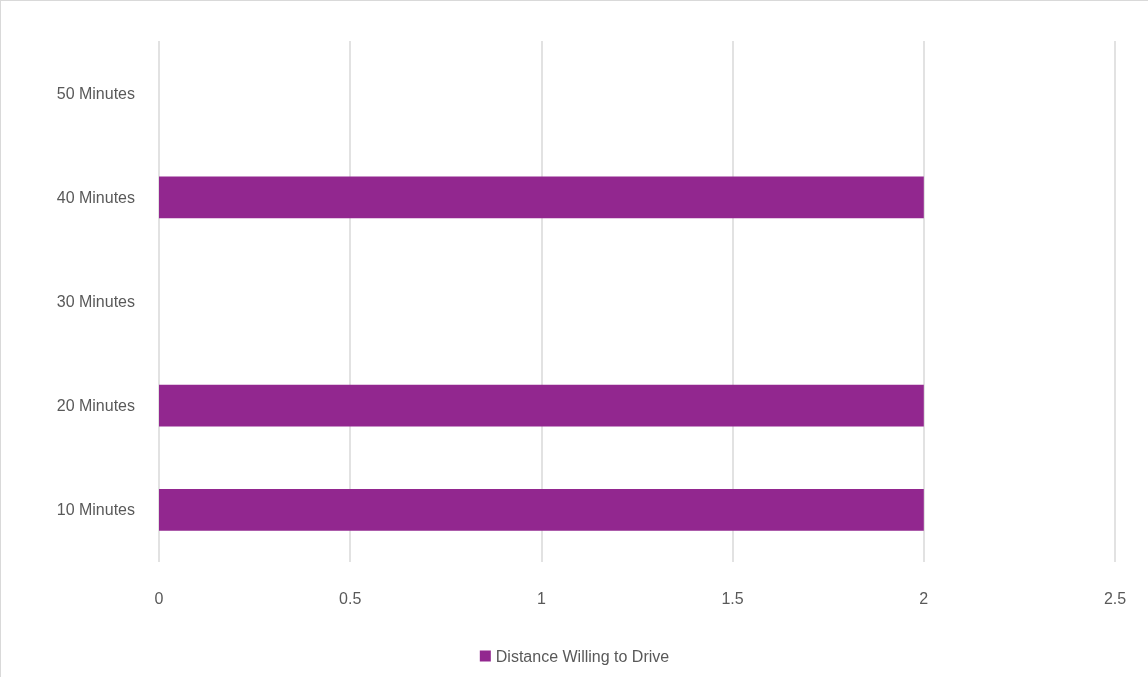  What do you see at coordinates (582, 656) in the screenshot?
I see `legend-label: Distance Willing to Drive` at bounding box center [582, 656].